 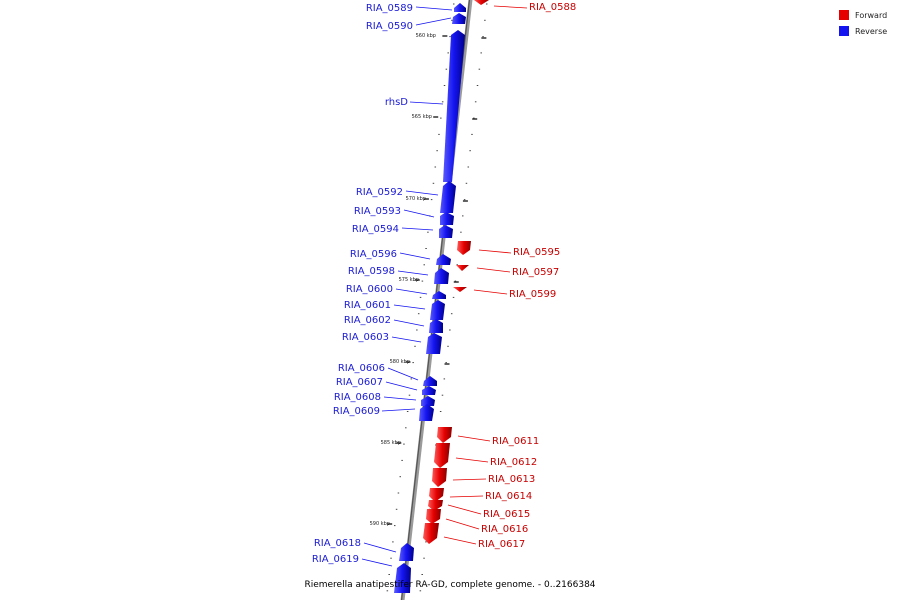 I want to click on gene-label: RIA_0617, so click(x=501, y=544).